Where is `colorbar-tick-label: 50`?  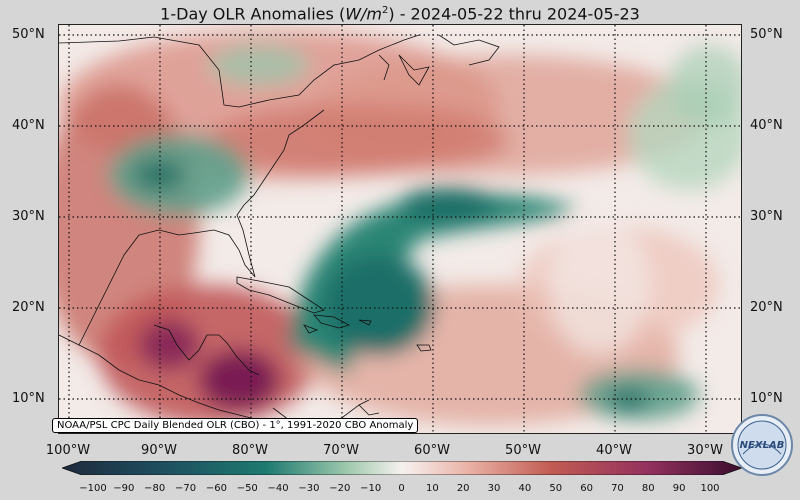 colorbar-tick-label: 50 is located at coordinates (556, 488).